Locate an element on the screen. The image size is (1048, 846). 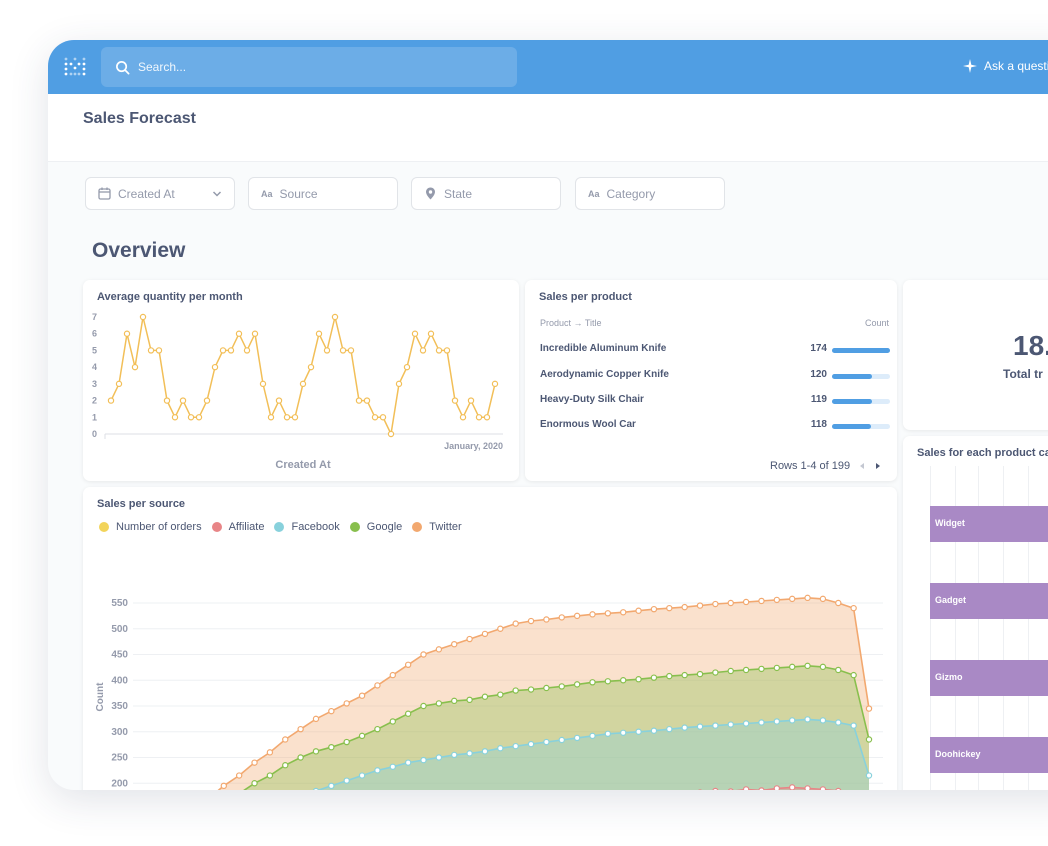
table-row: Aerodynamic Copper Knife 120 is located at coordinates (711, 381).